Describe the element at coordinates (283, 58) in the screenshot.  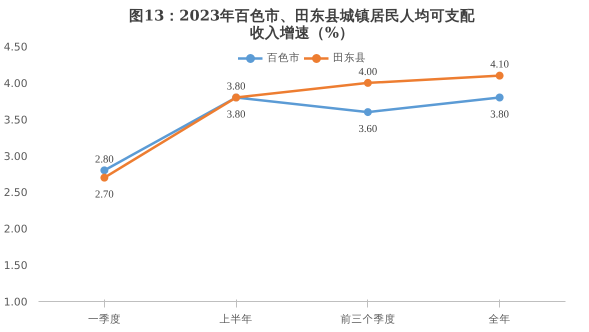
I see `legend-label: 百色市` at that location.